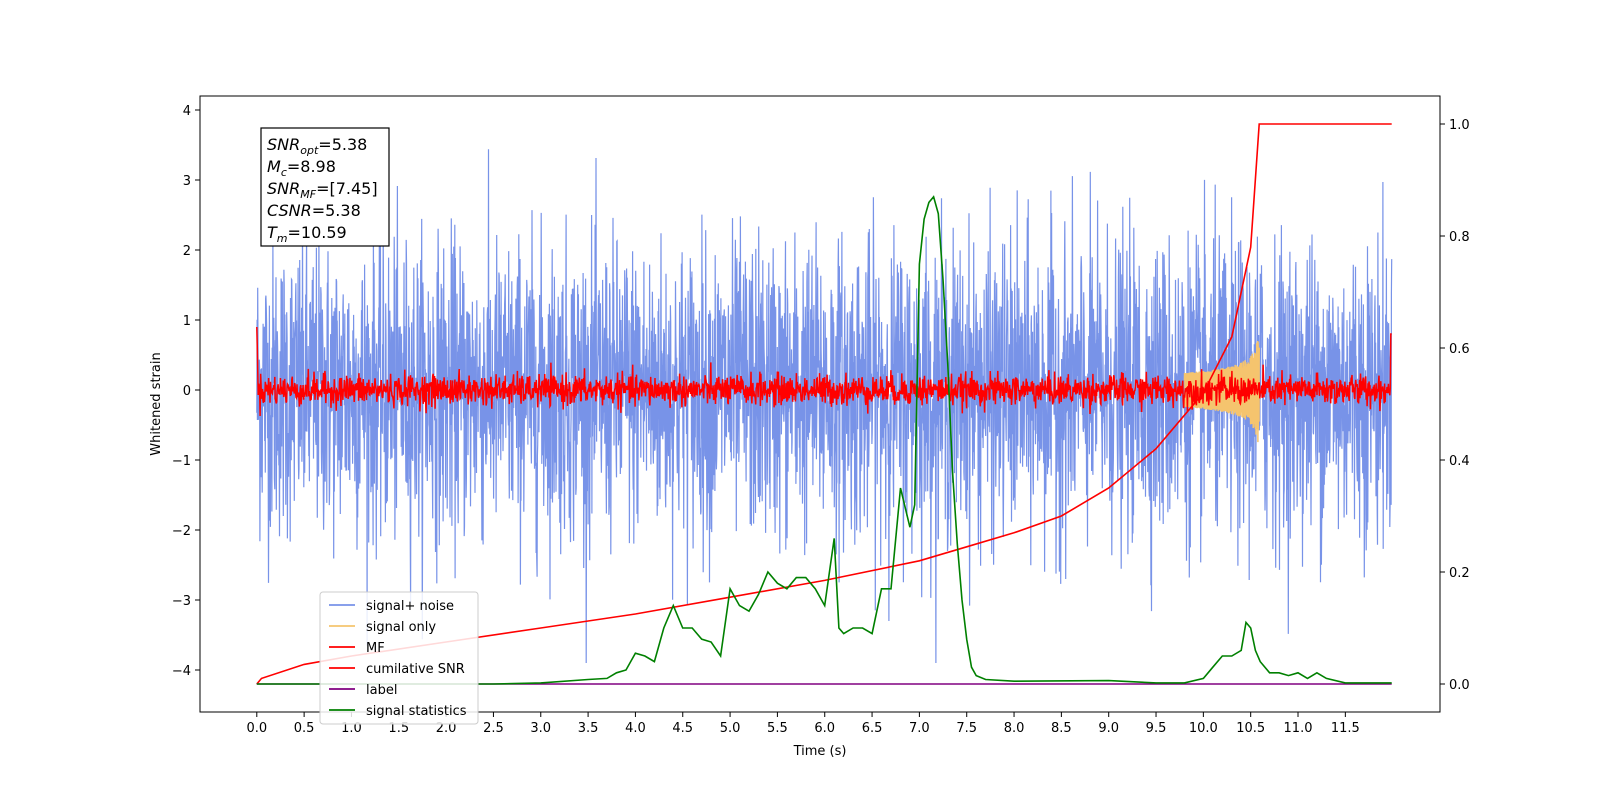 This screenshot has width=1600, height=800. Describe the element at coordinates (187, 181) in the screenshot. I see `y-tick-label: 3` at that location.